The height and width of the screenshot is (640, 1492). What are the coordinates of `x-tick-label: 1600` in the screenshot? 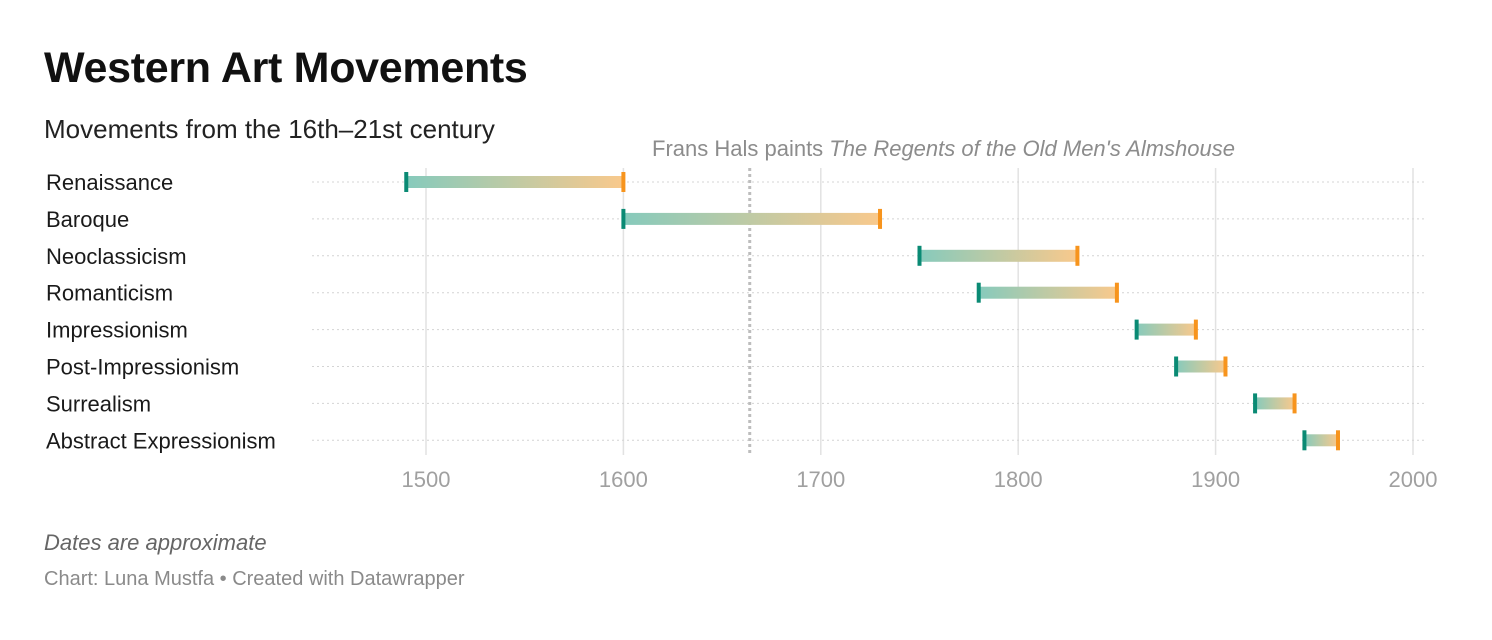 It's located at (623, 479).